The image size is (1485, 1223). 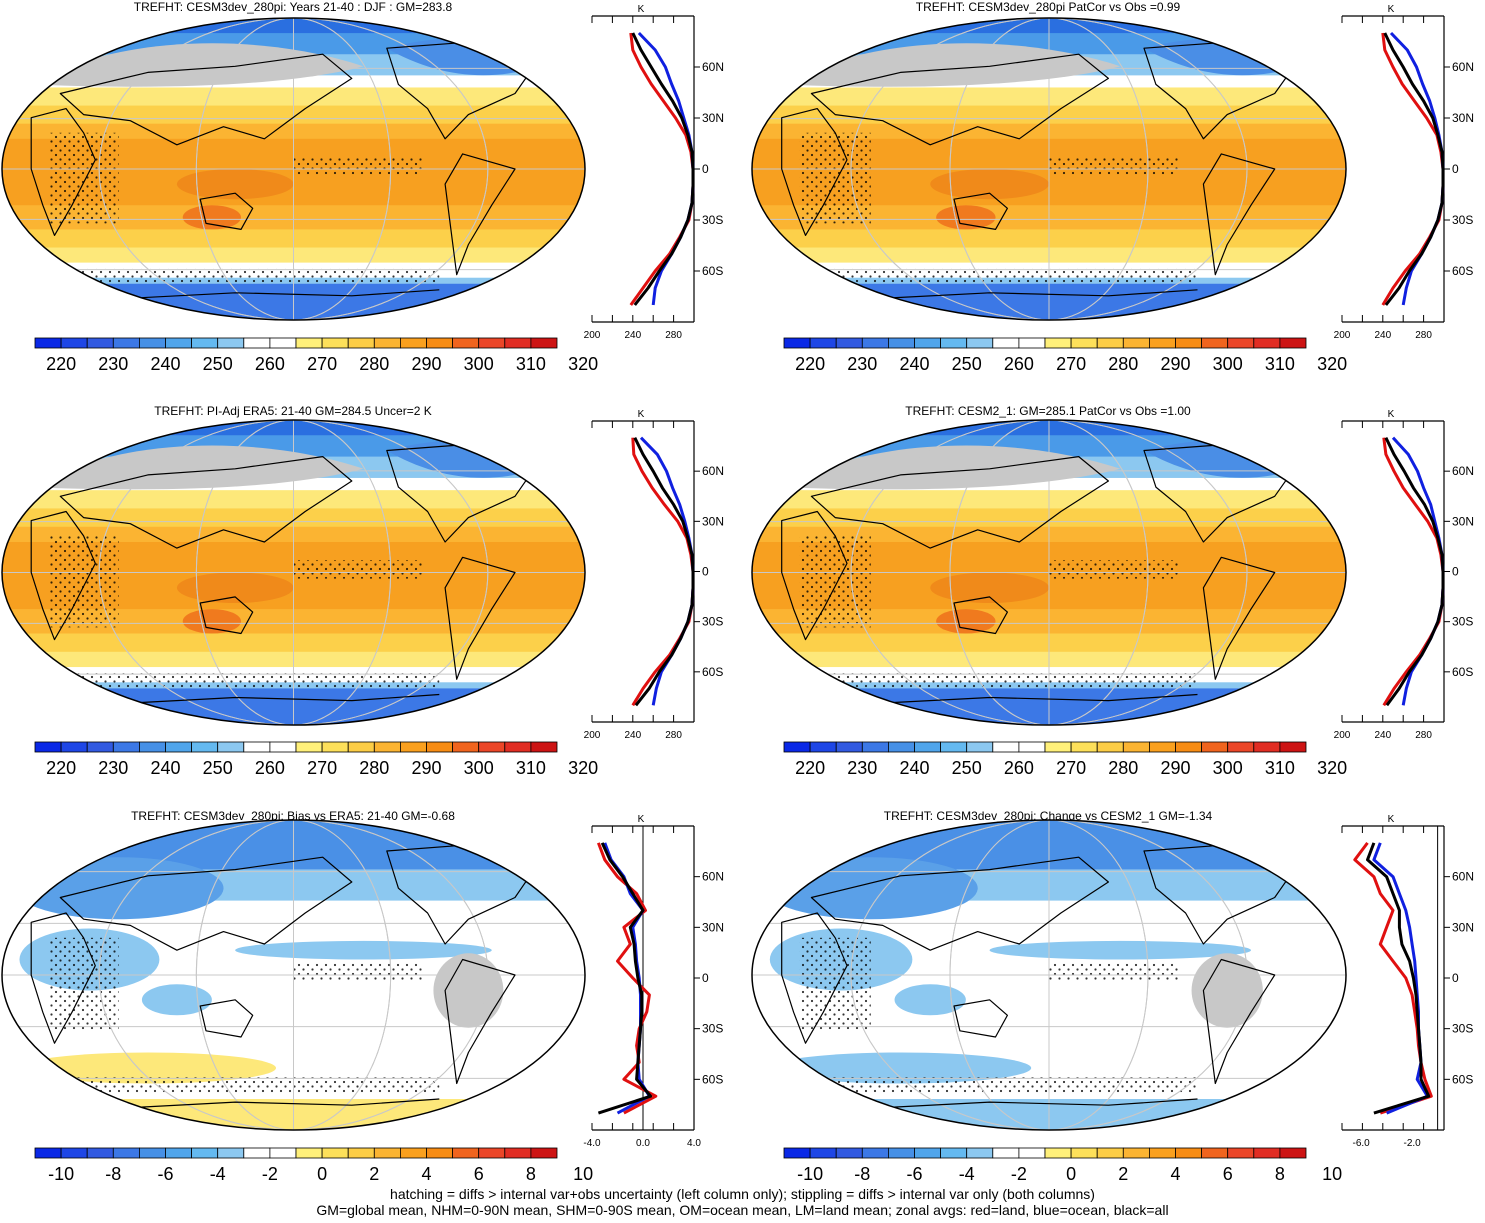 What do you see at coordinates (61, 1174) in the screenshot?
I see `colorbar-tick-label: -10` at bounding box center [61, 1174].